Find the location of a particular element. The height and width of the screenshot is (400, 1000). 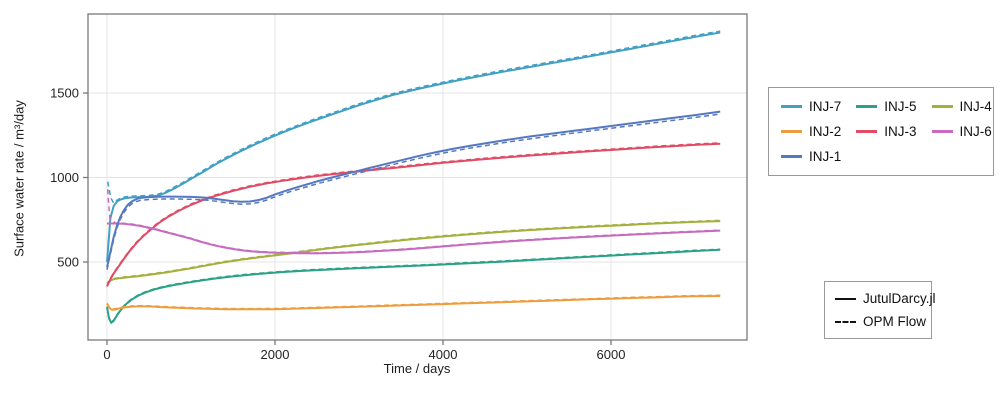

legend-label: INJ-7 is located at coordinates (825, 106).